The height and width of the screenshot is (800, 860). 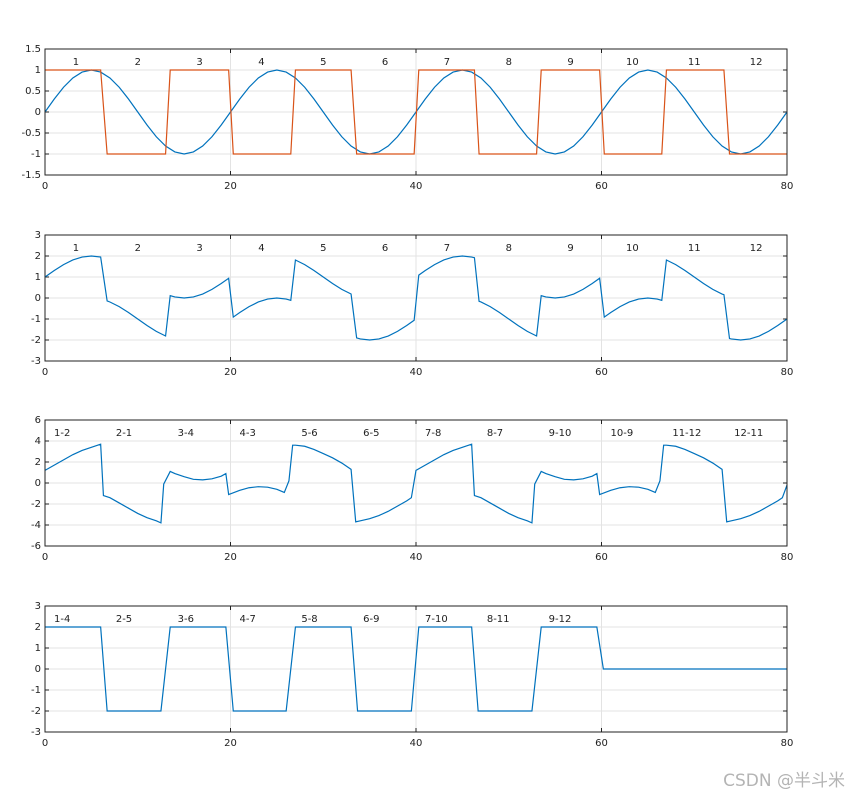 I want to click on y-tick-label: -1.5, so click(x=31, y=175).